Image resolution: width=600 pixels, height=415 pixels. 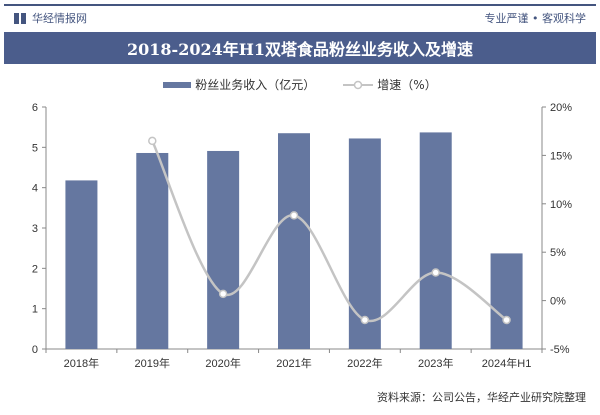 I want to click on x-tick-label: 2019年, so click(x=152, y=363).